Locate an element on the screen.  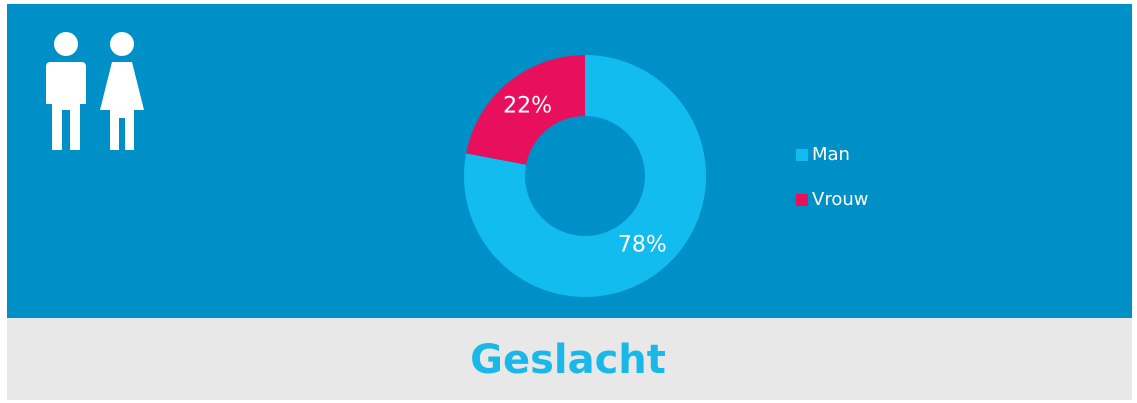
data-label: 78% is located at coordinates (642, 244).